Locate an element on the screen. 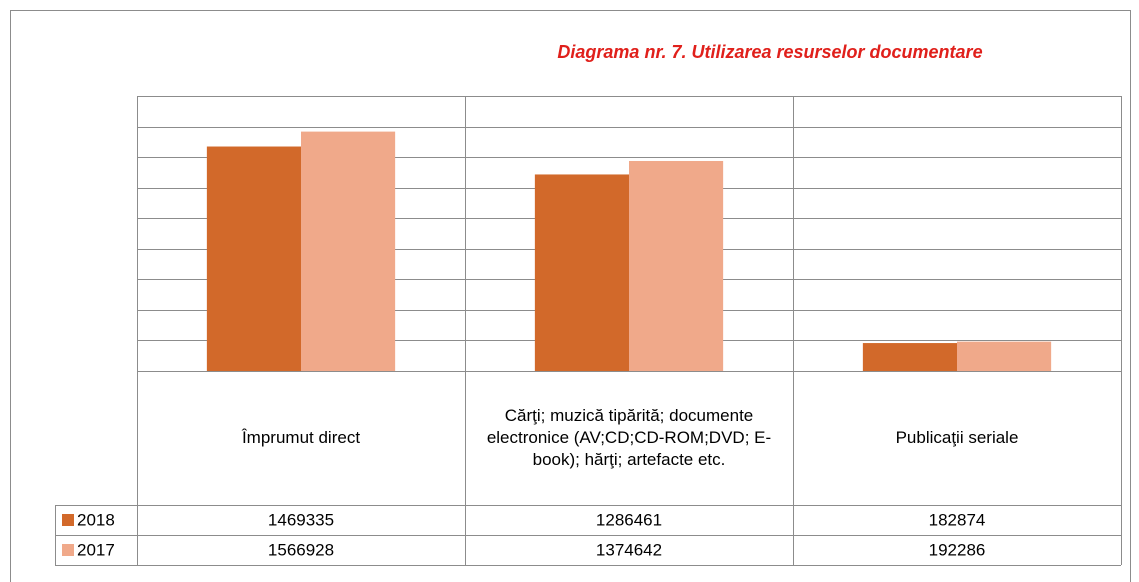 The height and width of the screenshot is (582, 1139). legend-label: 2017 is located at coordinates (96, 549).